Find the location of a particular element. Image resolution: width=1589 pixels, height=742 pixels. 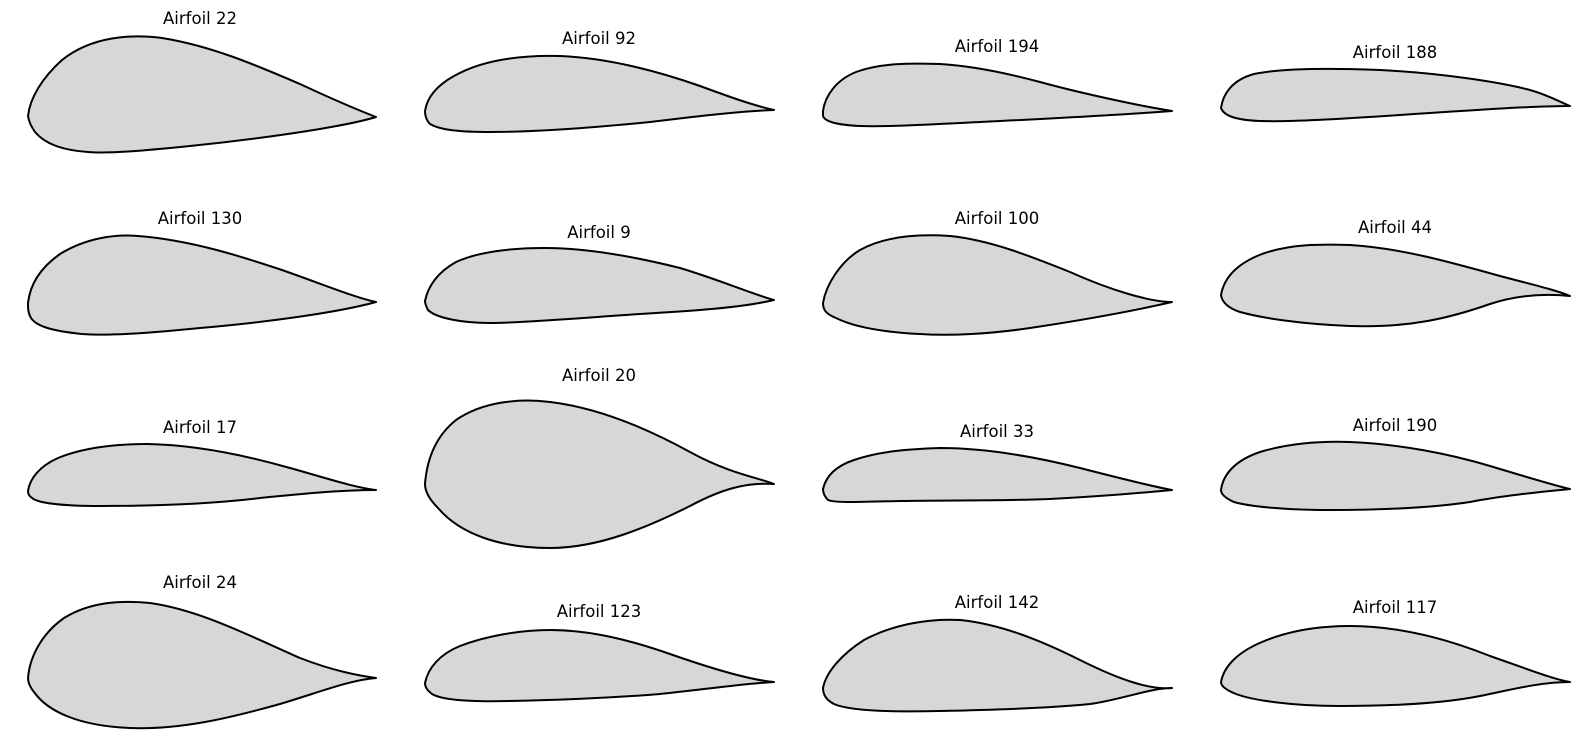

airfoil-title: Airfoil 24 is located at coordinates (200, 582).